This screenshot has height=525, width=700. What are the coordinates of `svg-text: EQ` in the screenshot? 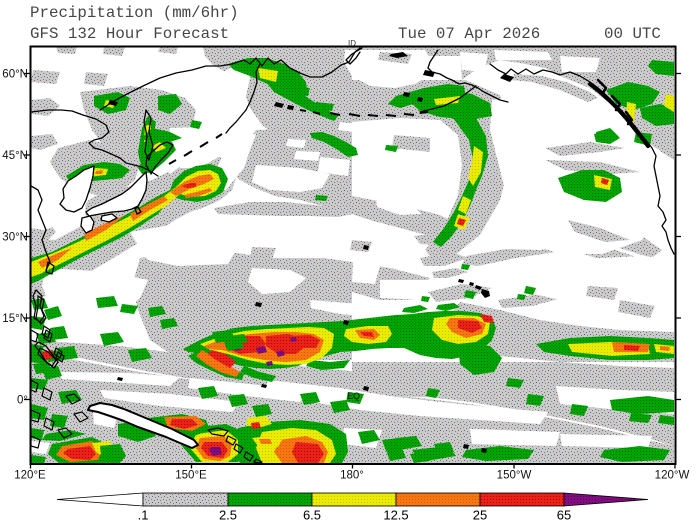 It's located at (353, 396).